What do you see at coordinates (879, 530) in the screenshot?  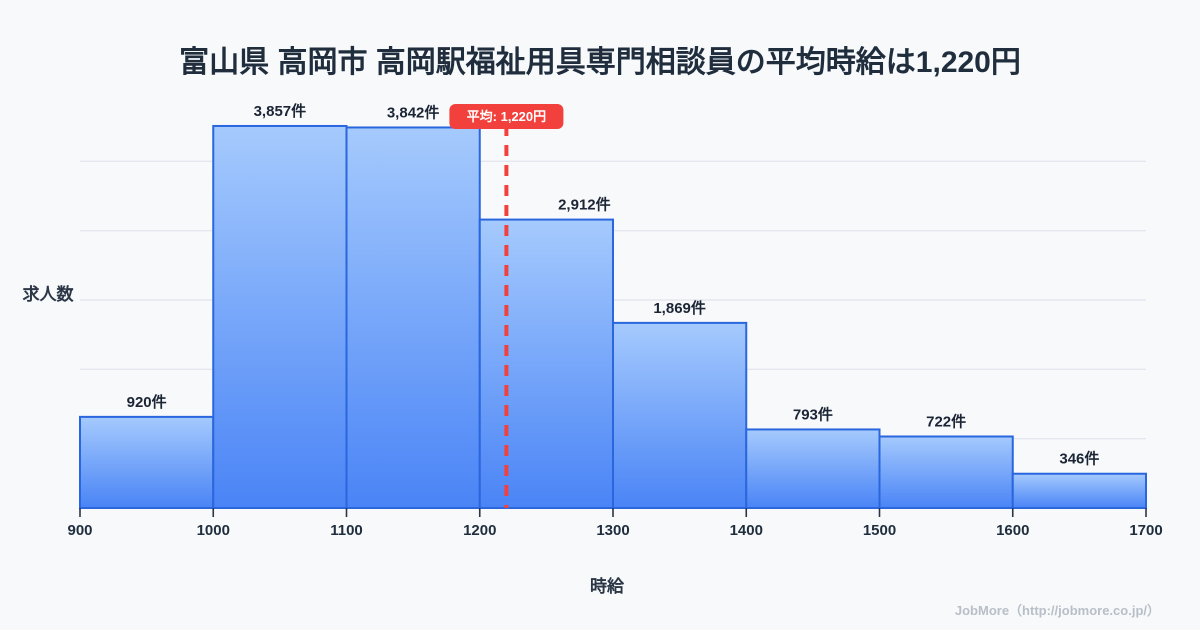 I see `x-tick-label-1500: 1500` at bounding box center [879, 530].